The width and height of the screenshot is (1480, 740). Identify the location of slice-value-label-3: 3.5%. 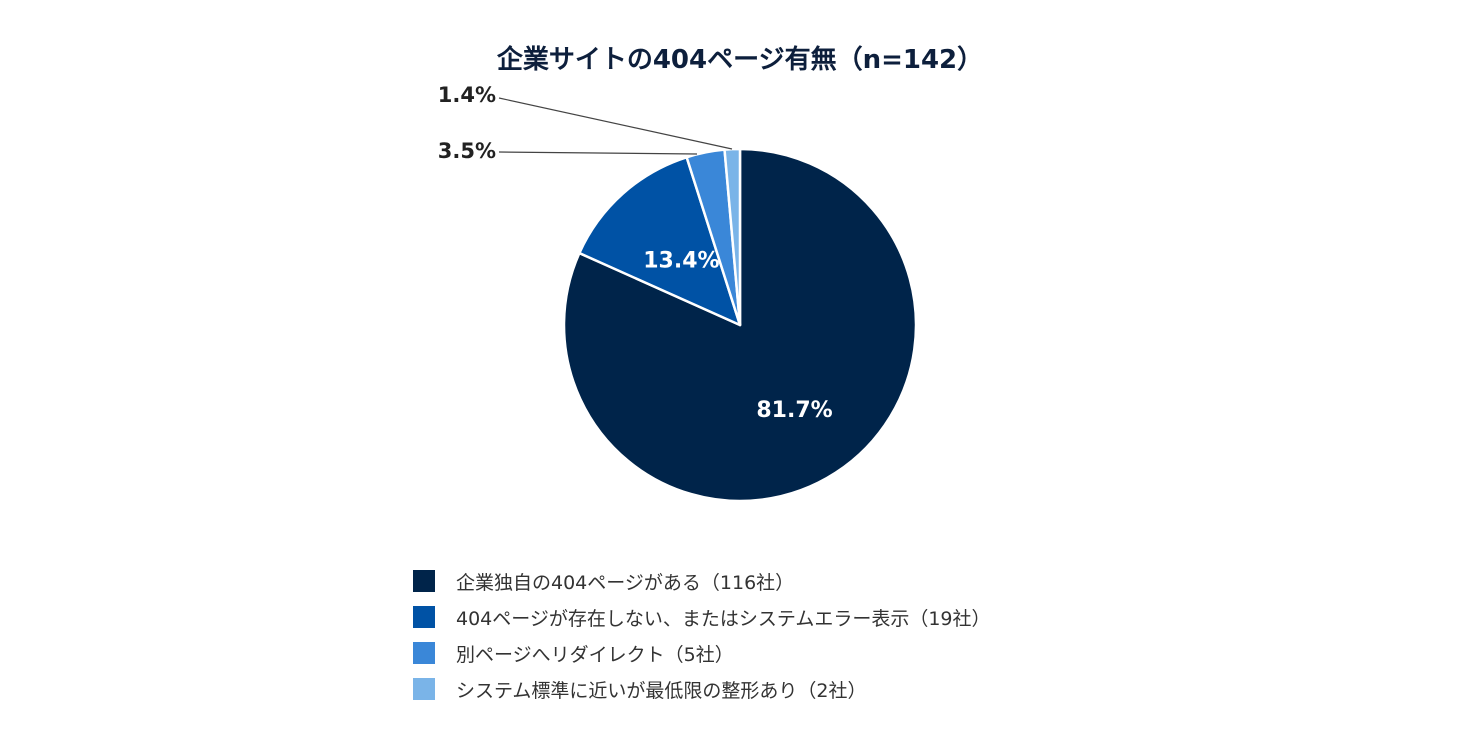
(467, 151).